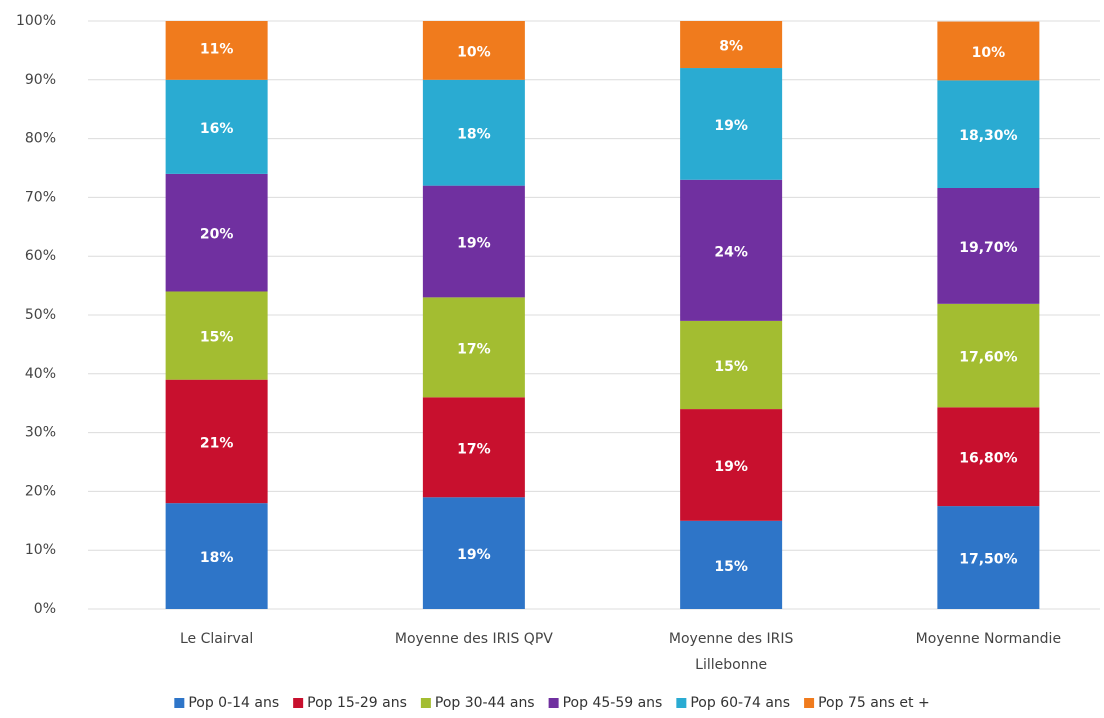 The height and width of the screenshot is (718, 1104). What do you see at coordinates (40, 433) in the screenshot?
I see `y-tick-label: 30%` at bounding box center [40, 433].